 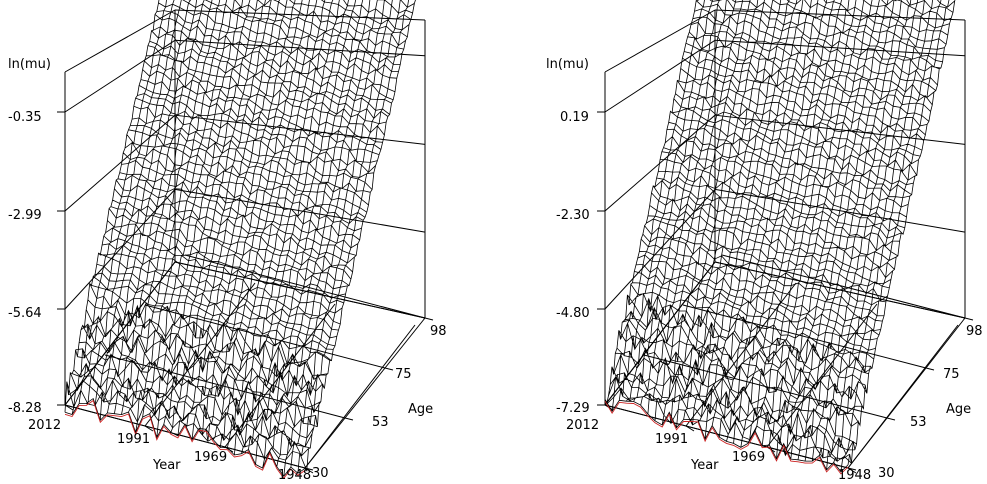 I want to click on z-tick-label: -0.35, so click(x=25, y=117).